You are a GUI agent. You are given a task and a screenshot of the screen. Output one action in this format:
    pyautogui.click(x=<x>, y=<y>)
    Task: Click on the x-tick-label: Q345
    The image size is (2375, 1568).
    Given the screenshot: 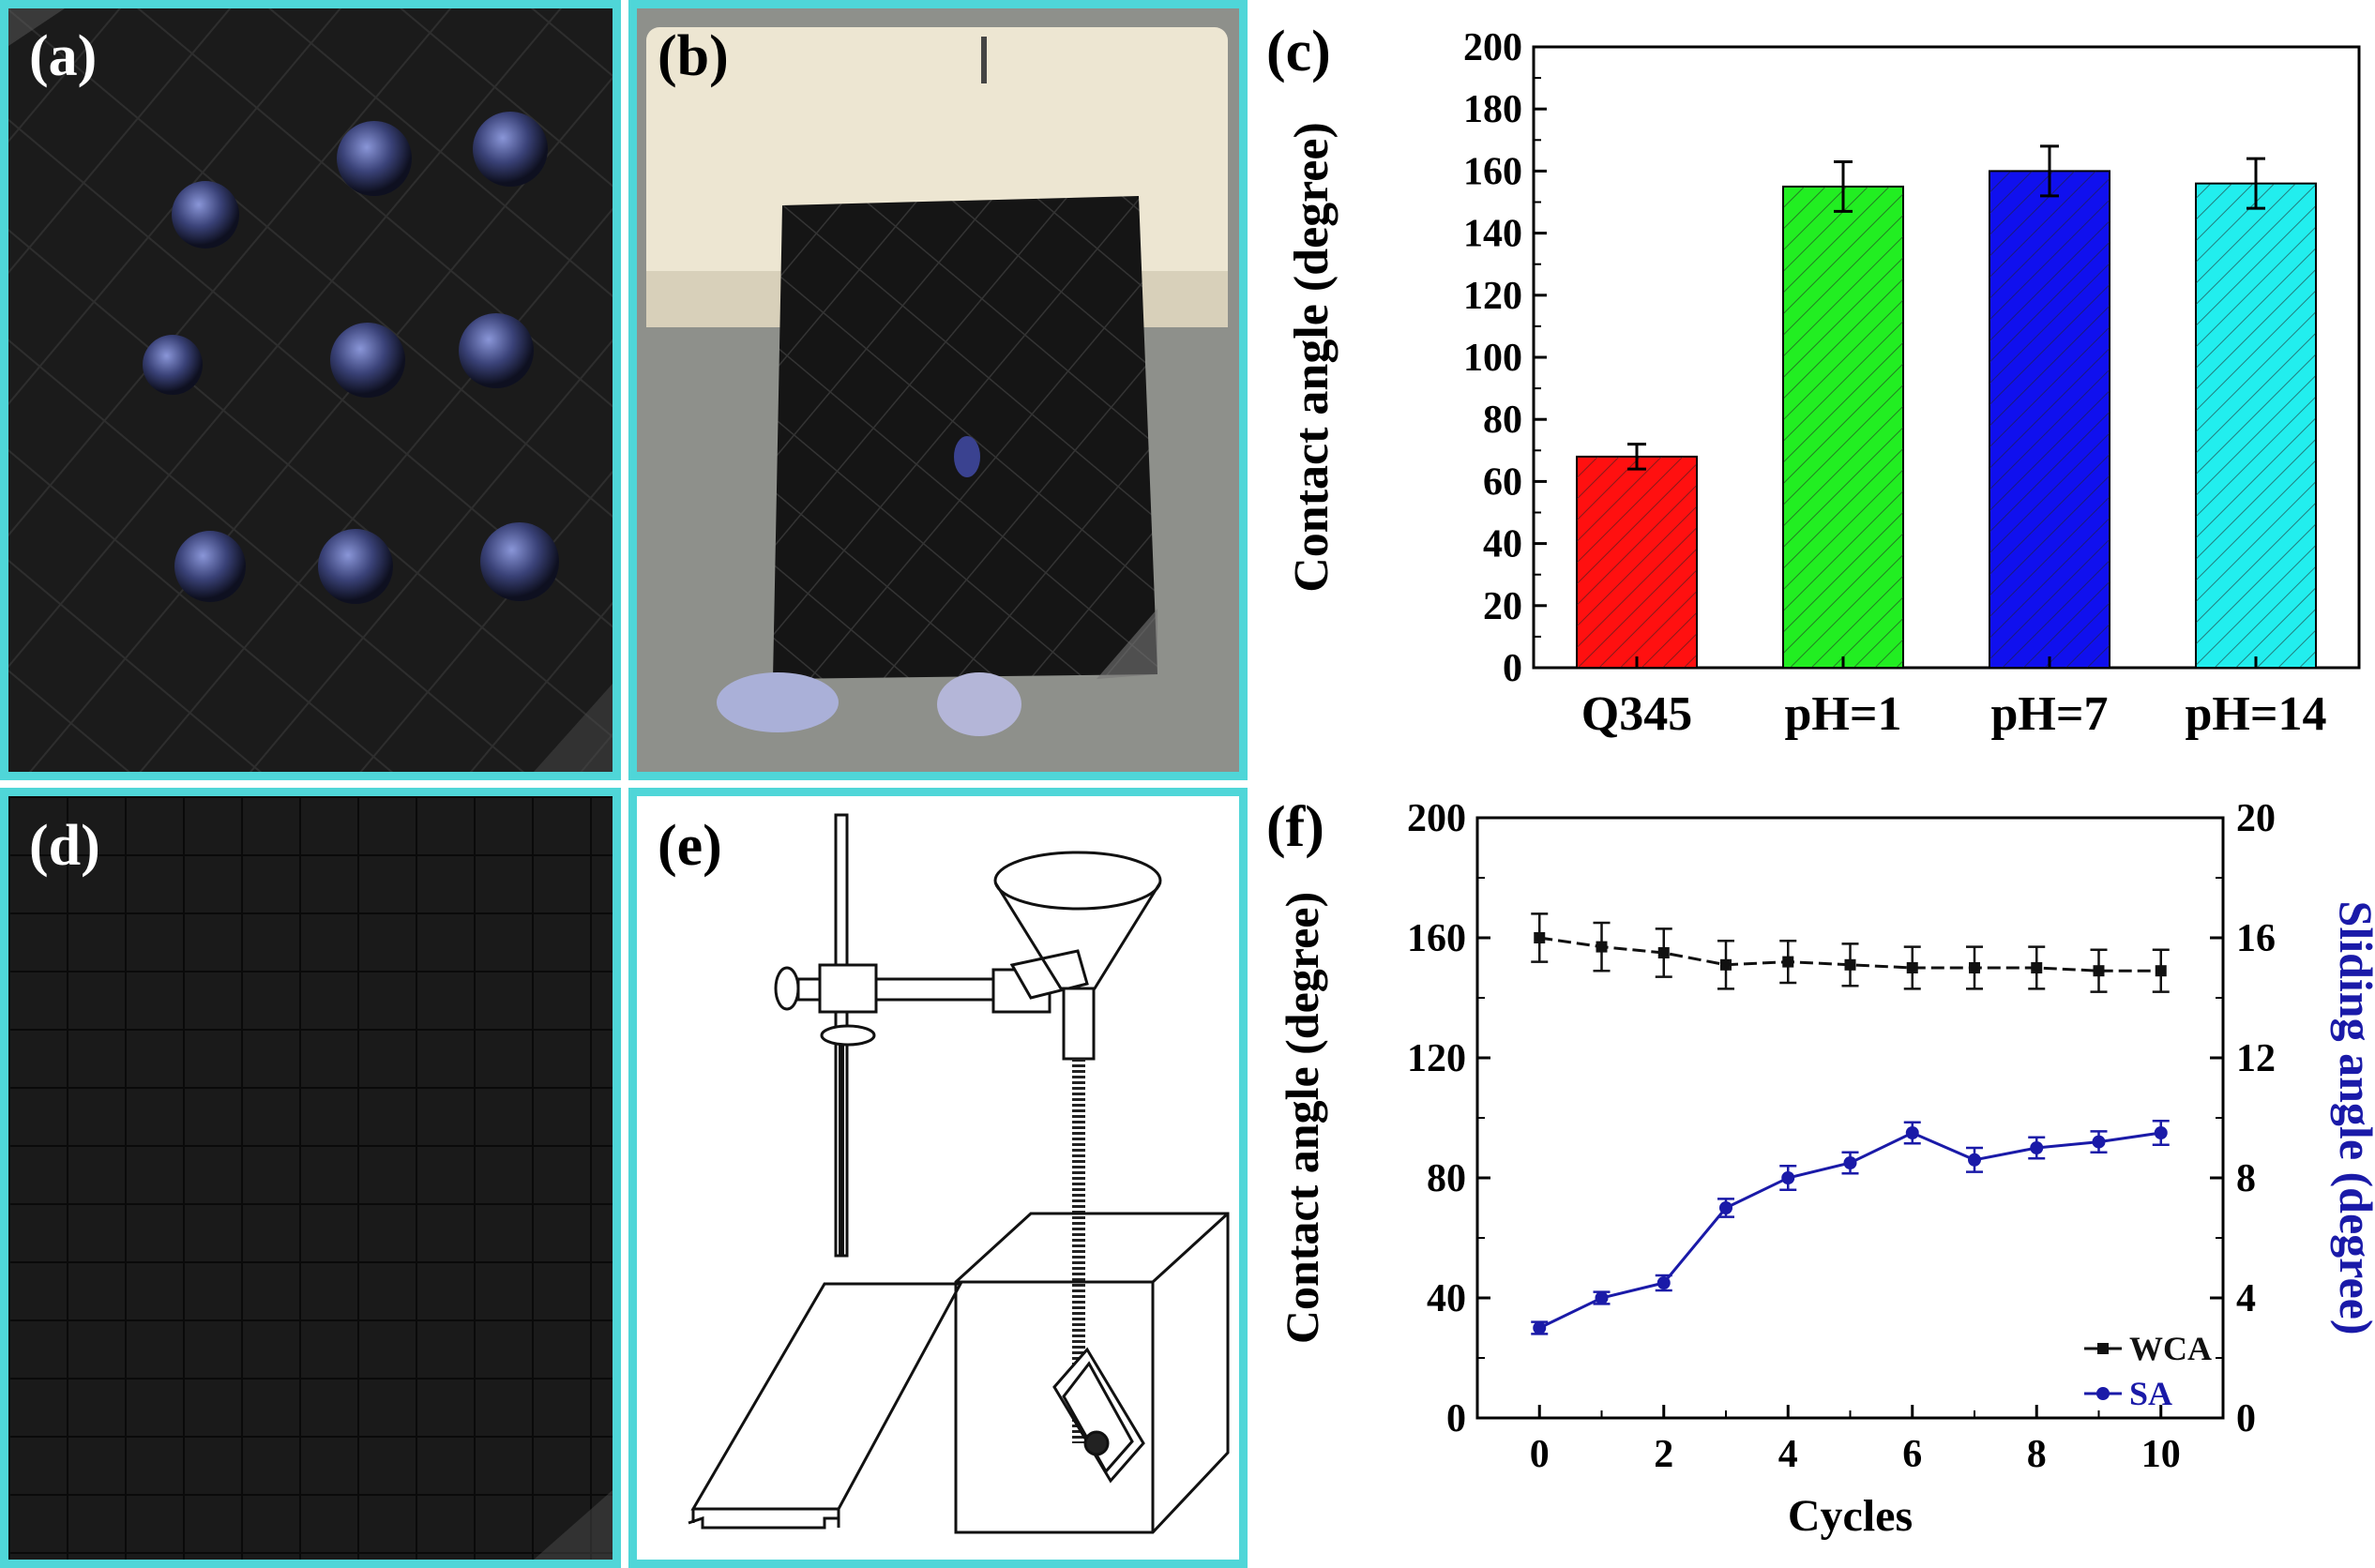 What is the action you would take?
    pyautogui.click(x=1636, y=714)
    